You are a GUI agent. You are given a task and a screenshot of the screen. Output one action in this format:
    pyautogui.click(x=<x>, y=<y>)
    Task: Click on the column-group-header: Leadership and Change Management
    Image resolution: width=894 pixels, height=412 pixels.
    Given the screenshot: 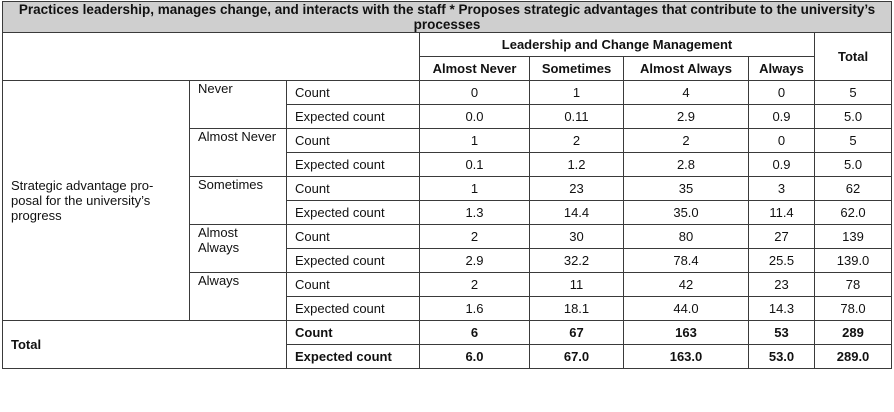 What is the action you would take?
    pyautogui.click(x=617, y=44)
    